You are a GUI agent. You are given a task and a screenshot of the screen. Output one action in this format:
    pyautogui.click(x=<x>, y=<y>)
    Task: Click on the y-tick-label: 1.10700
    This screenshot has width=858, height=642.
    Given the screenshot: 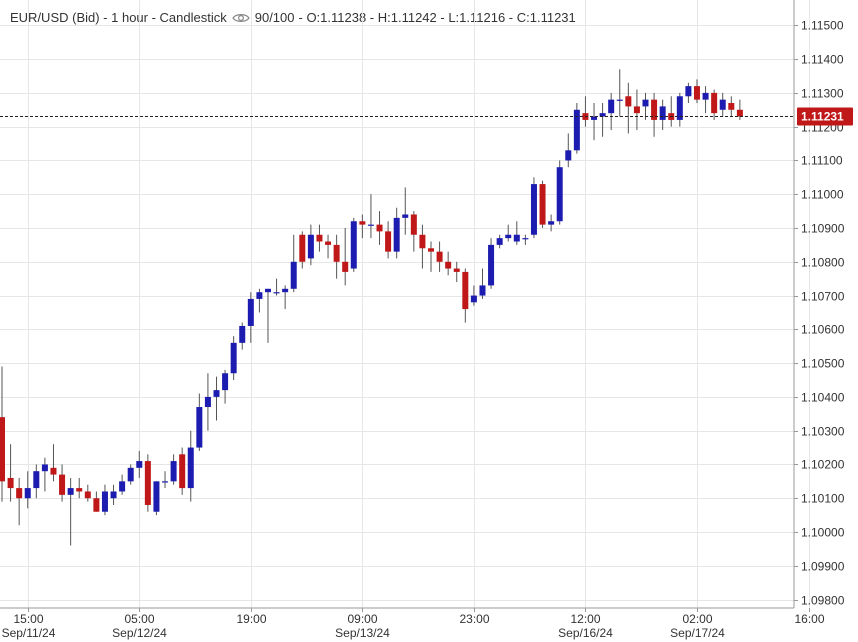 What is the action you would take?
    pyautogui.click(x=823, y=297)
    